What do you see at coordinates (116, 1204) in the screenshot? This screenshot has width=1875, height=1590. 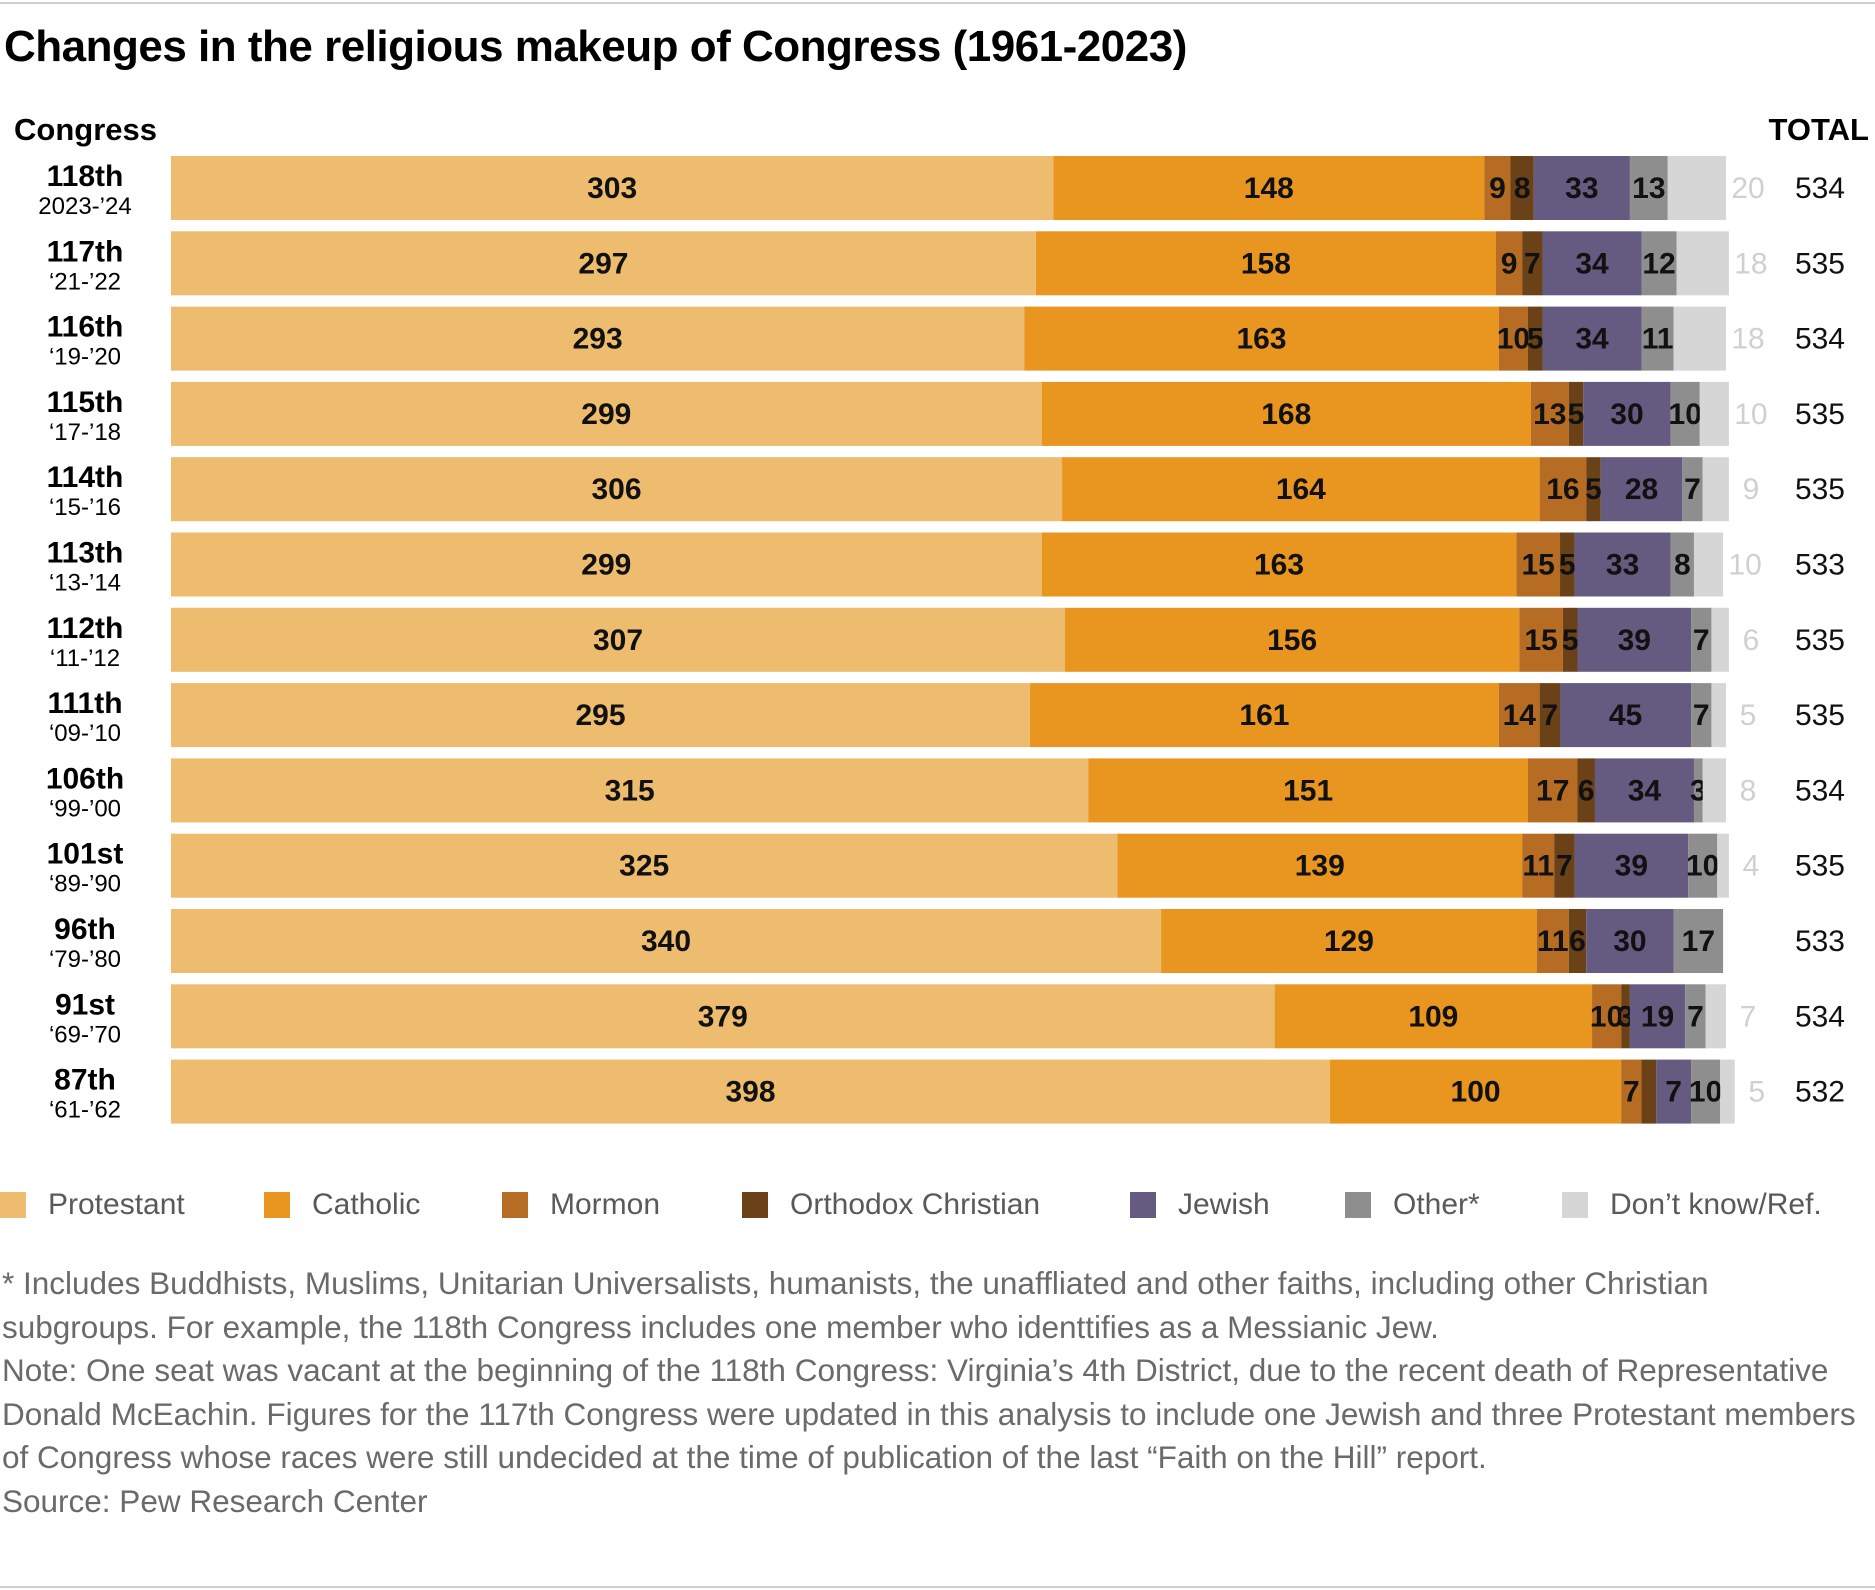 I see `legend-label: Protestant` at bounding box center [116, 1204].